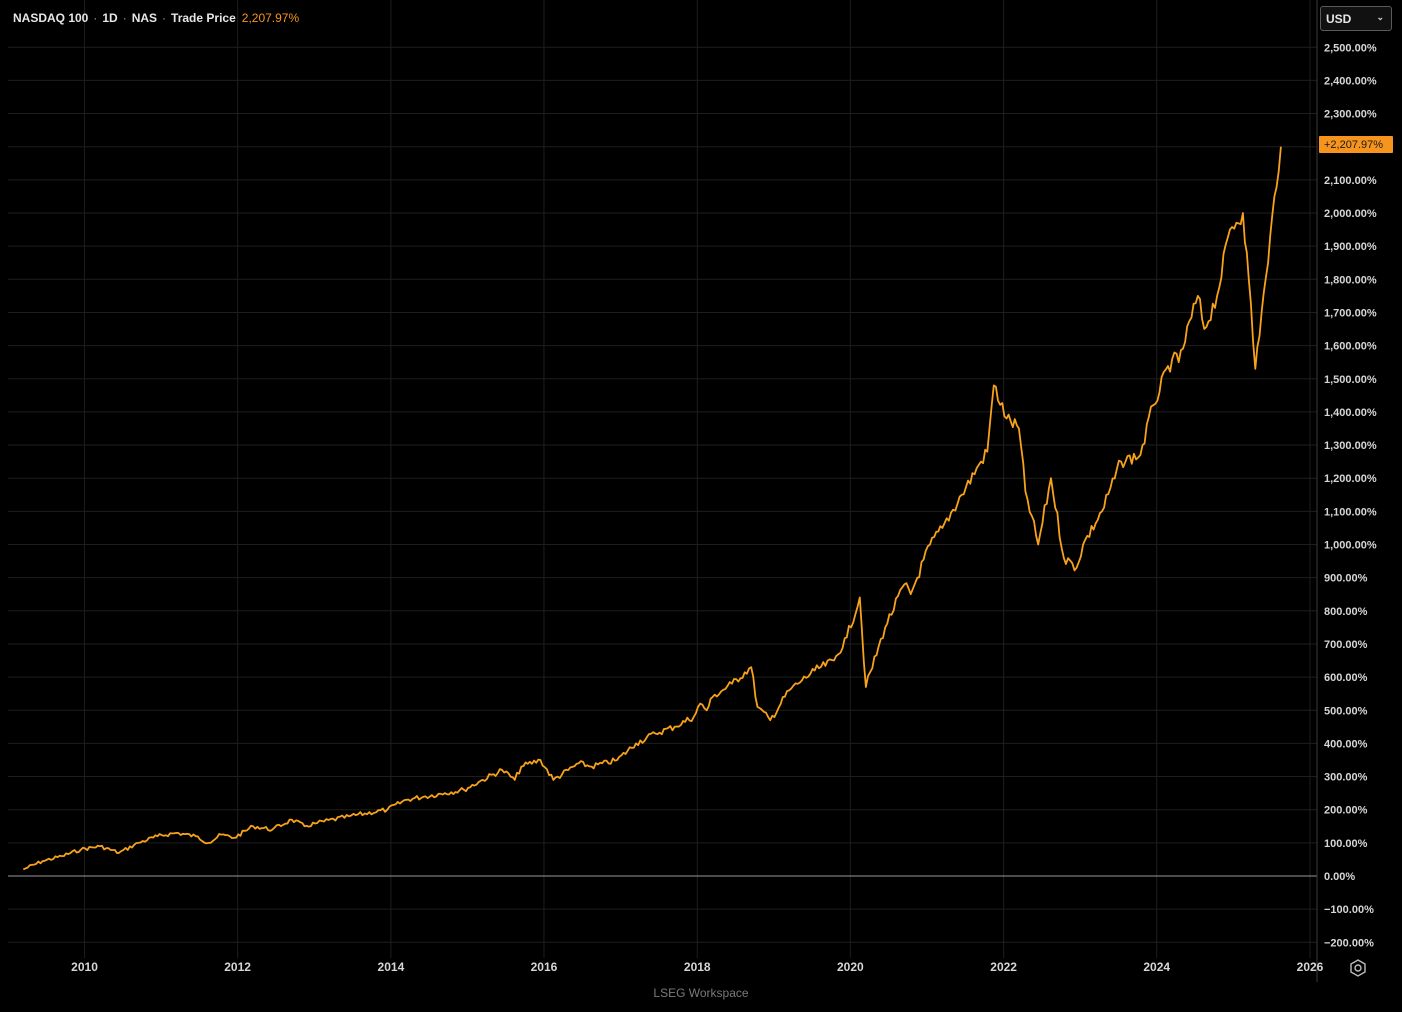 This screenshot has width=1402, height=1012. I want to click on chevron-down-icon: ⌄, so click(1380, 17).